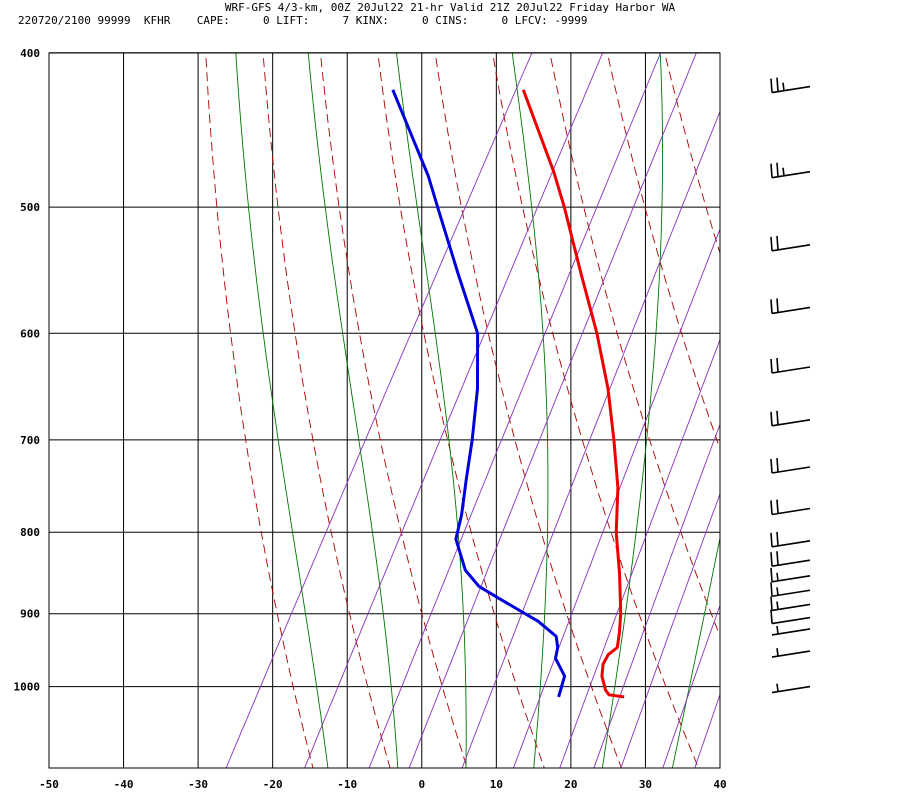 The height and width of the screenshot is (800, 900). Describe the element at coordinates (30, 333) in the screenshot. I see `pressure-tick-label: 600` at that location.